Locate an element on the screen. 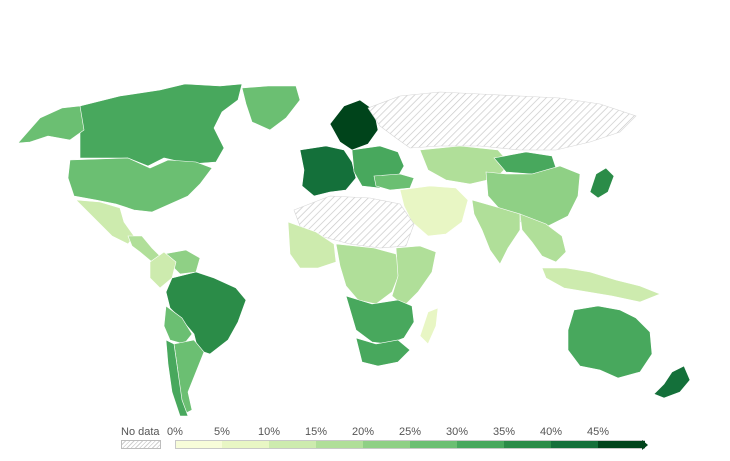 This screenshot has height=461, width=730. region-east-africa is located at coordinates (414, 276).